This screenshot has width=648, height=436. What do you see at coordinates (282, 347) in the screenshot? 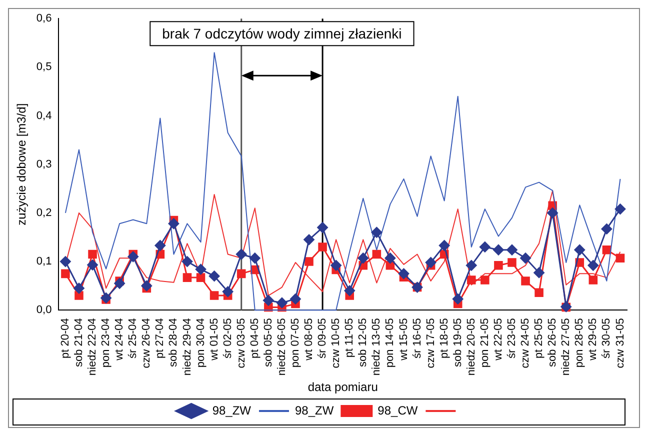
I see `x-tick-label: niedz 06-05` at bounding box center [282, 347].